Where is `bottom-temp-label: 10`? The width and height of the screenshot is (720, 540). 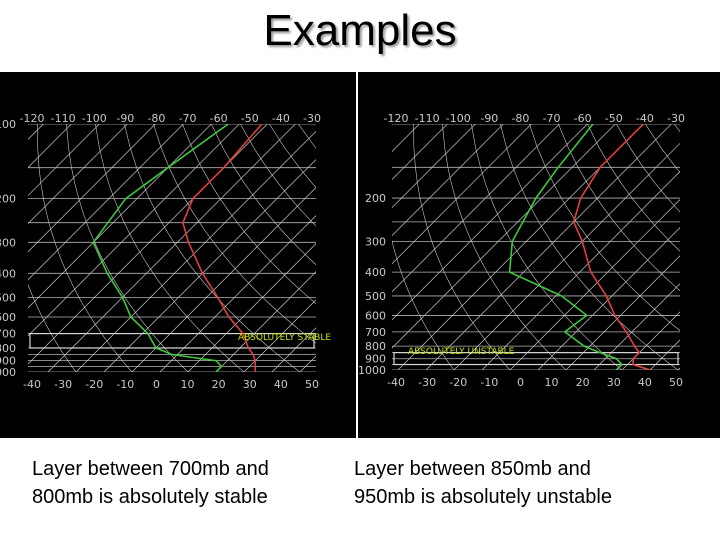
bottom-temp-label: 10 is located at coordinates (552, 382).